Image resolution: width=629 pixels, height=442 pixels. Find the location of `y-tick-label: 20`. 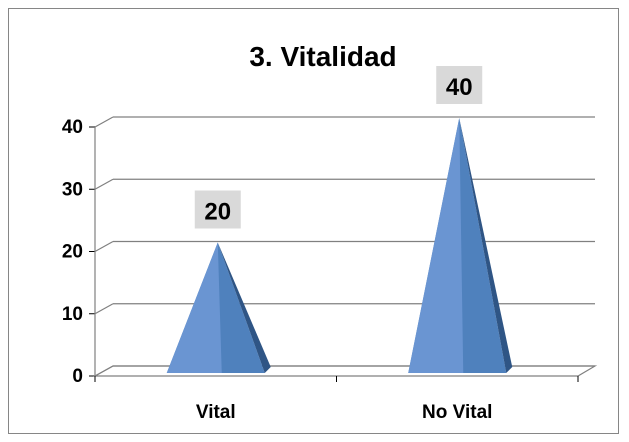

y-tick-label: 20 is located at coordinates (72, 252).